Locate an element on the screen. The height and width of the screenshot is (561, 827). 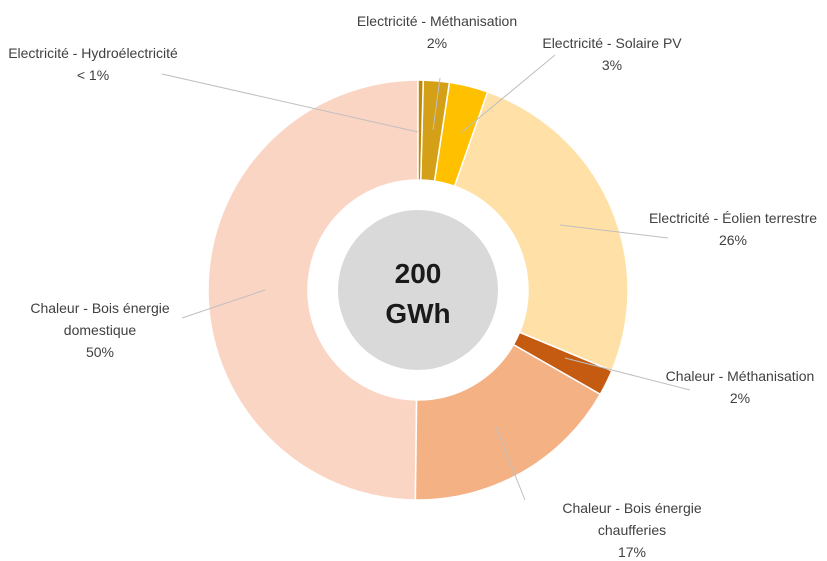
slice-value-label: < 1% is located at coordinates (93, 75).